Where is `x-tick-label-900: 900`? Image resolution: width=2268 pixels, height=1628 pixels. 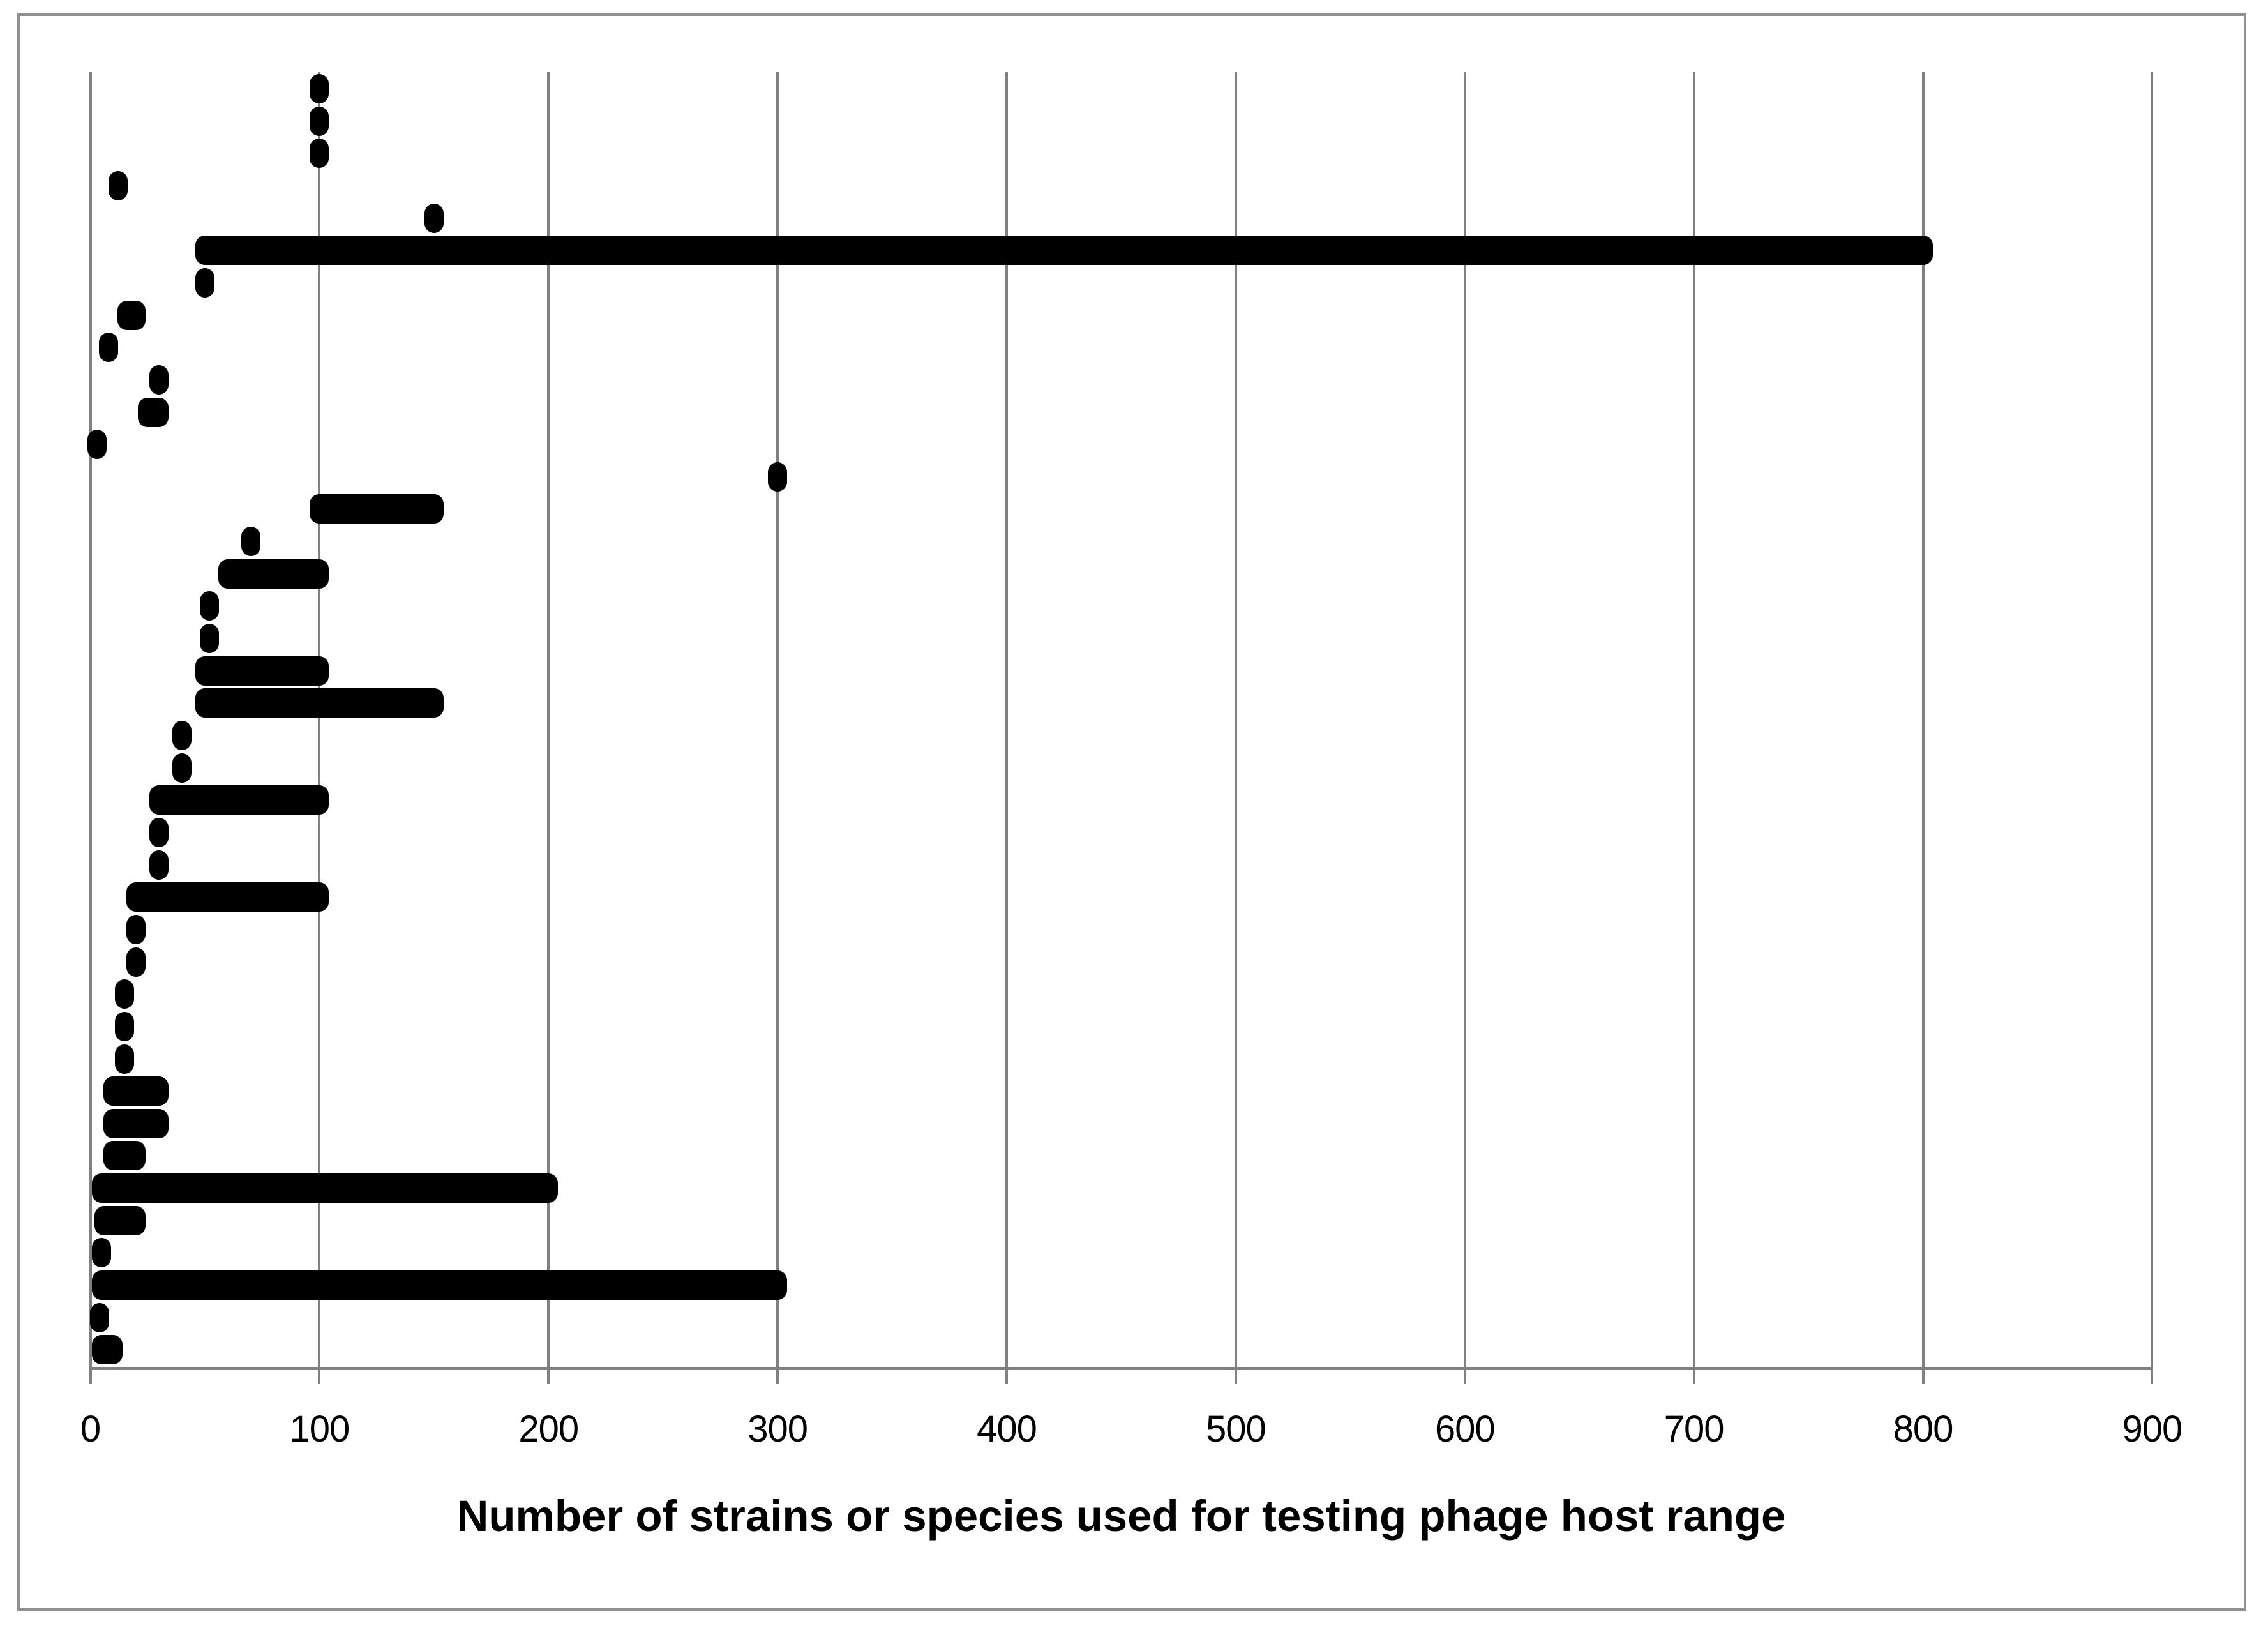
x-tick-label-900: 900 is located at coordinates (2152, 1429).